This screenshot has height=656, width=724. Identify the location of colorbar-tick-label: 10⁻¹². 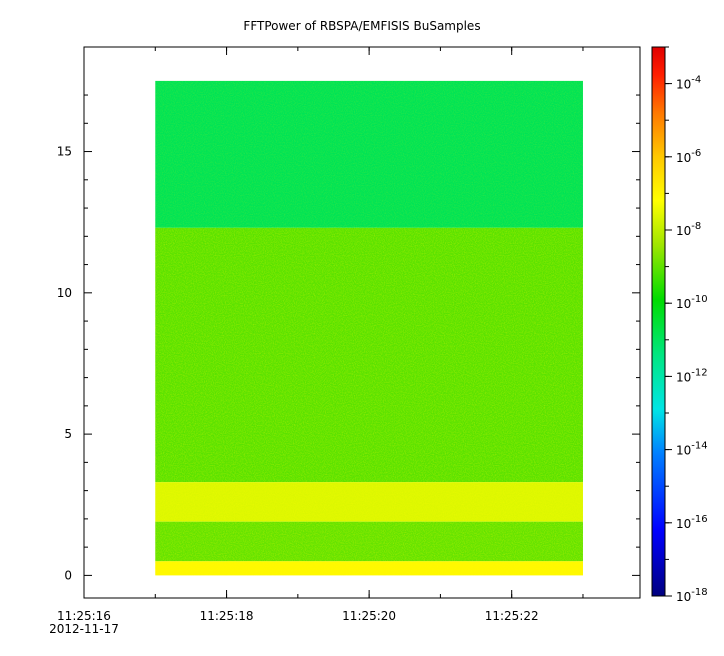
(692, 375).